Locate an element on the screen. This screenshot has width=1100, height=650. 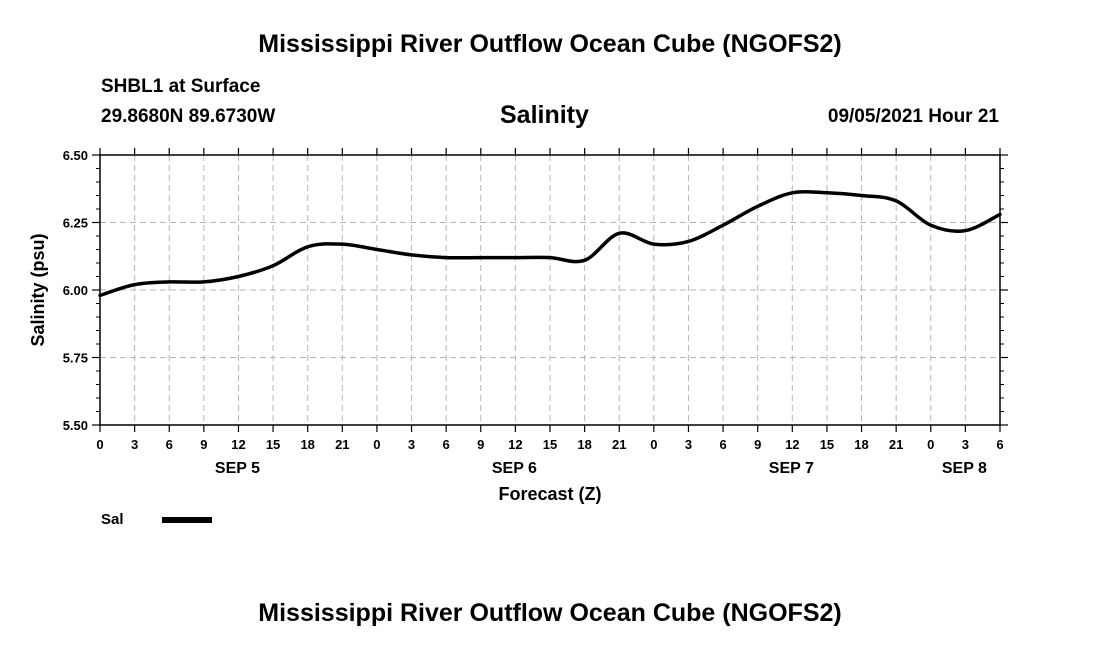
day-label: SEP 6 is located at coordinates (514, 468).